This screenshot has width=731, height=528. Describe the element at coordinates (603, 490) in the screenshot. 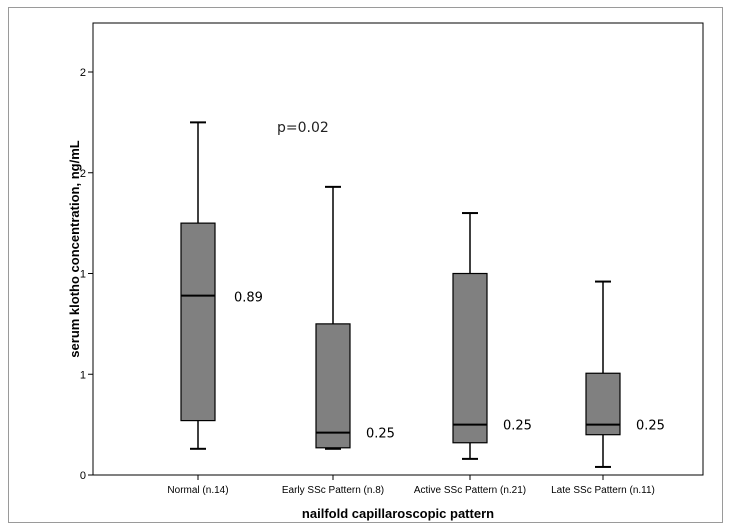

I see `x-category-label: Late SSc Pattern (n.11)` at that location.